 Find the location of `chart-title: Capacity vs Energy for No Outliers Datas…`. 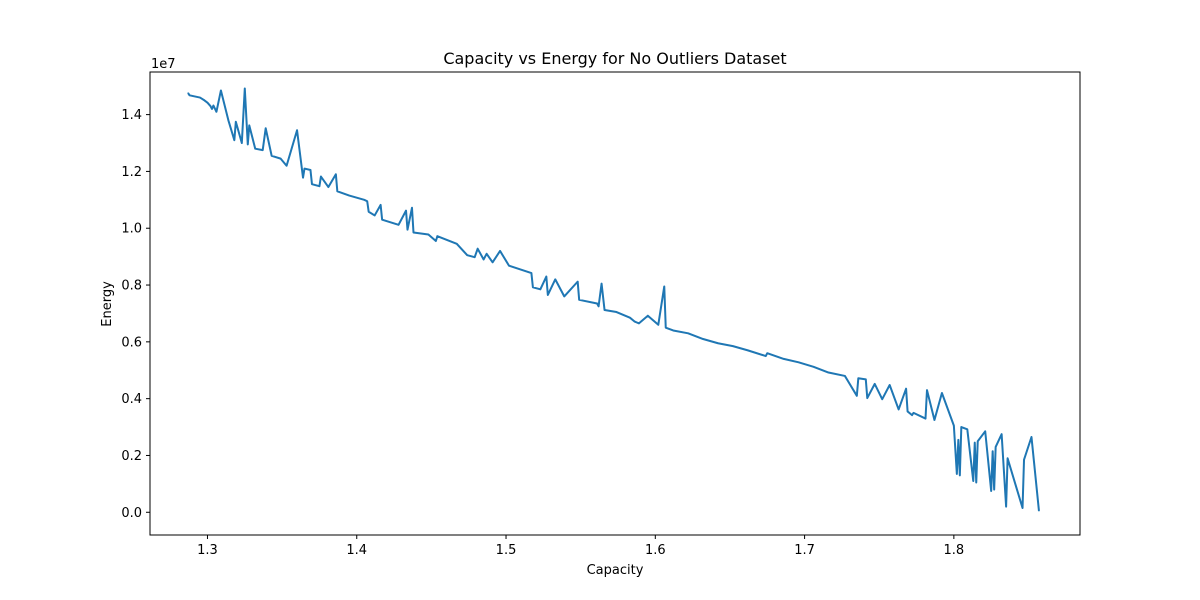

chart-title: Capacity vs Energy for No Outliers Datas… is located at coordinates (614, 58).